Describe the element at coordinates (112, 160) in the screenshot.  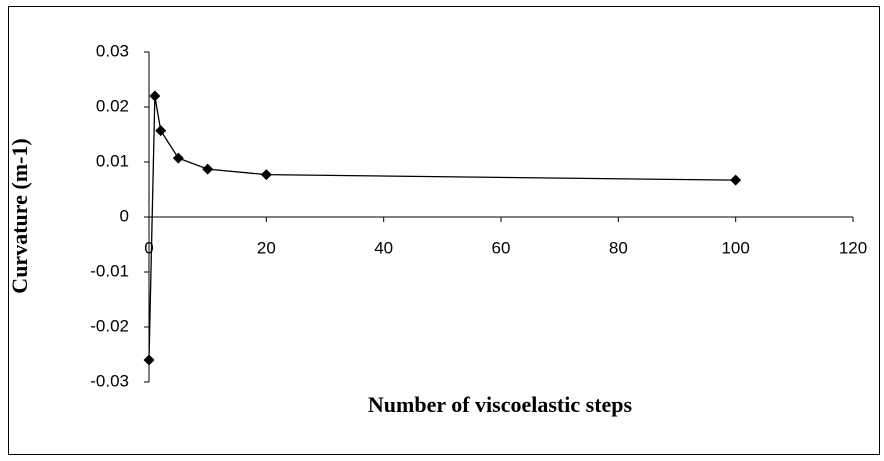
I see `y-tick-label: 0.01` at that location.